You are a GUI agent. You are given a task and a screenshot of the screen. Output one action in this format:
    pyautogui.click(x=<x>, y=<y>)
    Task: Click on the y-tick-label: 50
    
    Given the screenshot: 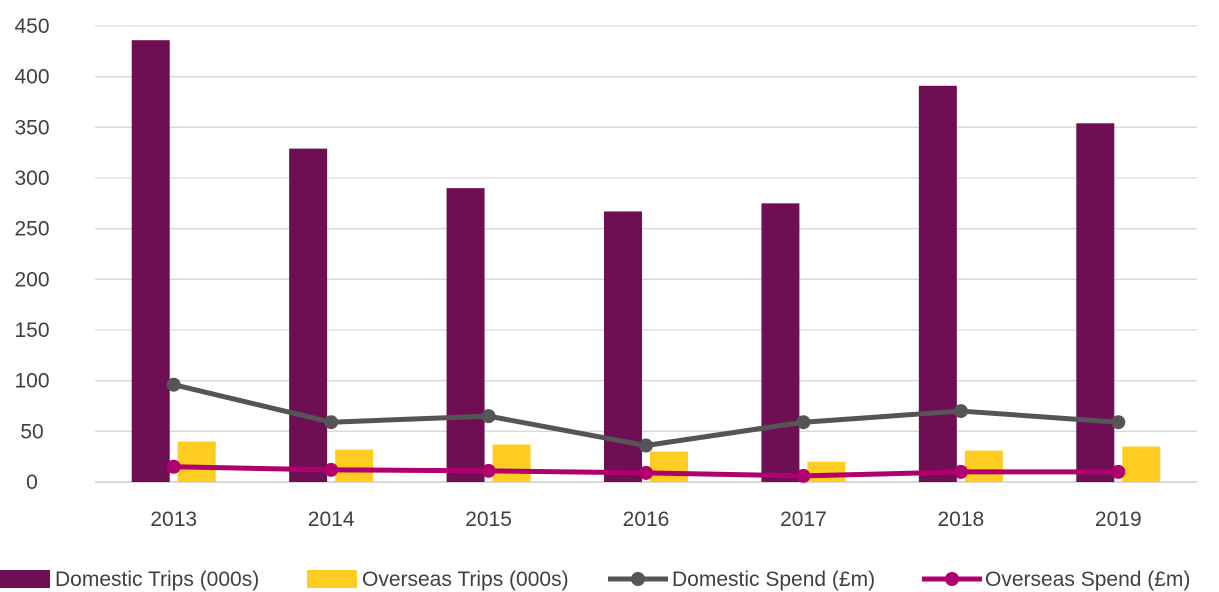 What is the action you would take?
    pyautogui.click(x=31, y=431)
    